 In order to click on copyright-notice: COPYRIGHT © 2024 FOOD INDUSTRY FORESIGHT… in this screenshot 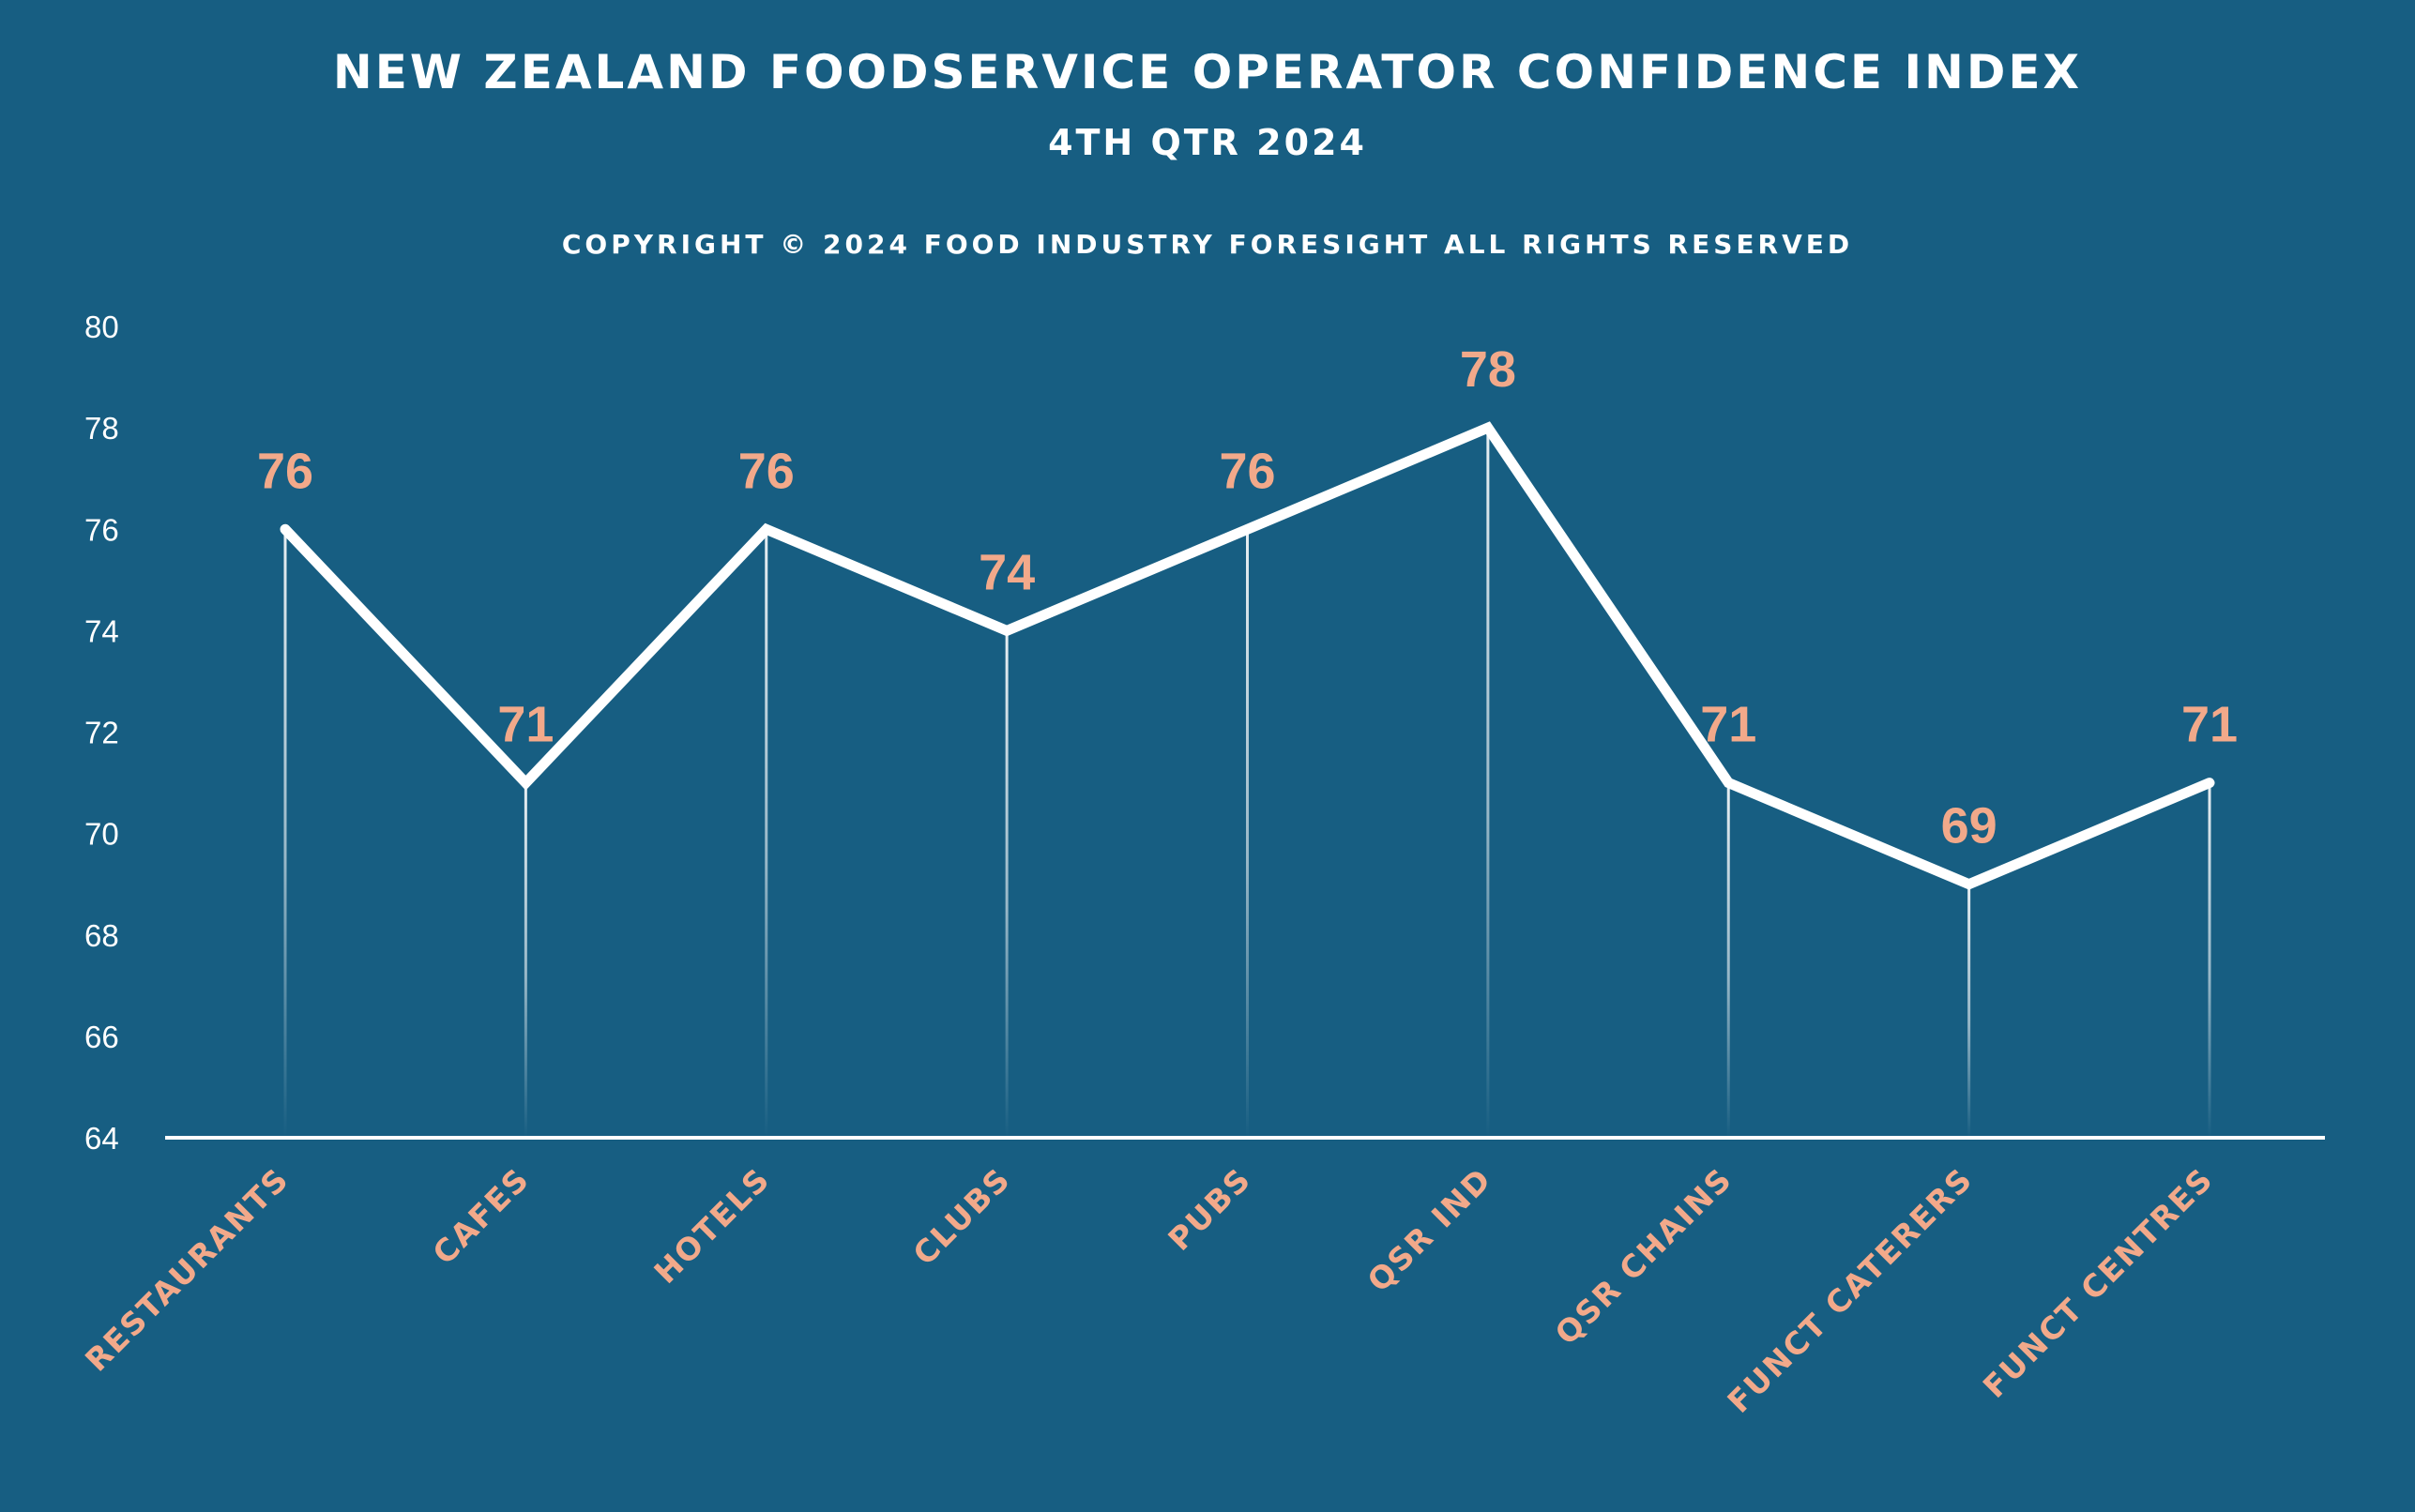, I will do `click(1207, 244)`.